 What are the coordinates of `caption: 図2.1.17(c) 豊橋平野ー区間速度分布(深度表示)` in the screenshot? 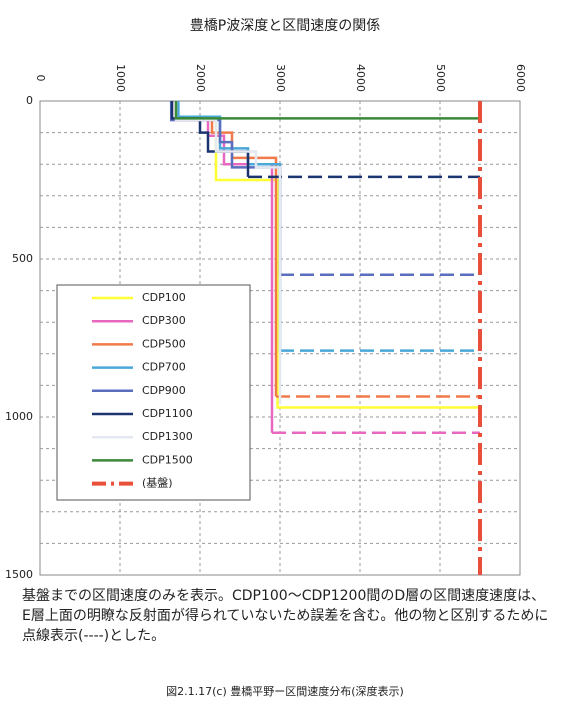 It's located at (285, 691).